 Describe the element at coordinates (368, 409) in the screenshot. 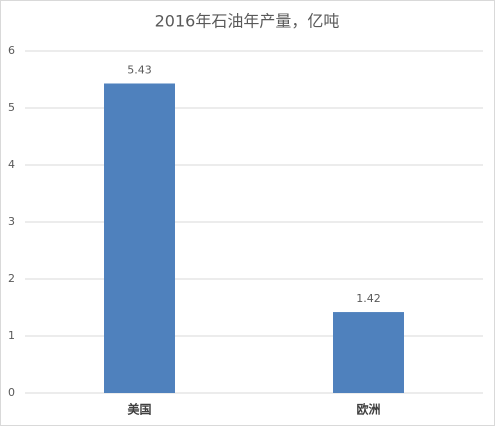

I see `x-tick-label: 欧洲` at that location.